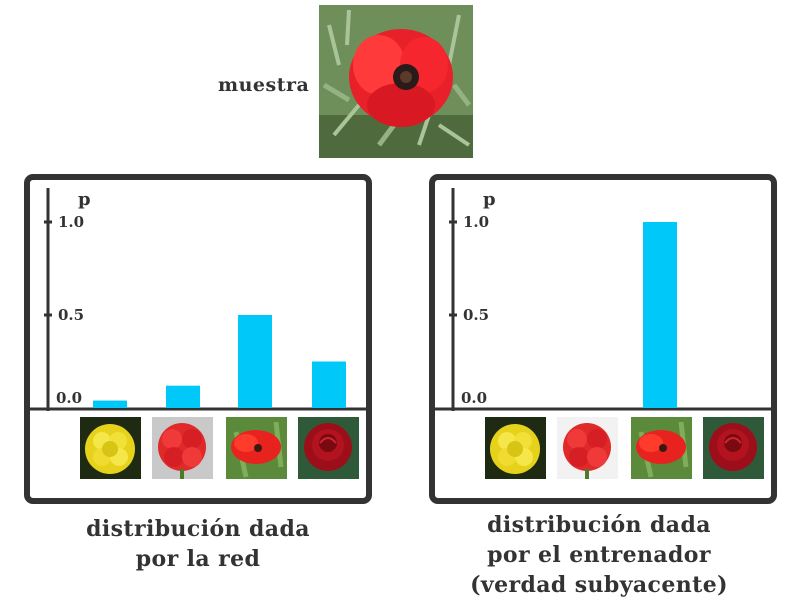  Describe the element at coordinates (329, 384) in the screenshot. I see `bar-red-rose` at that location.